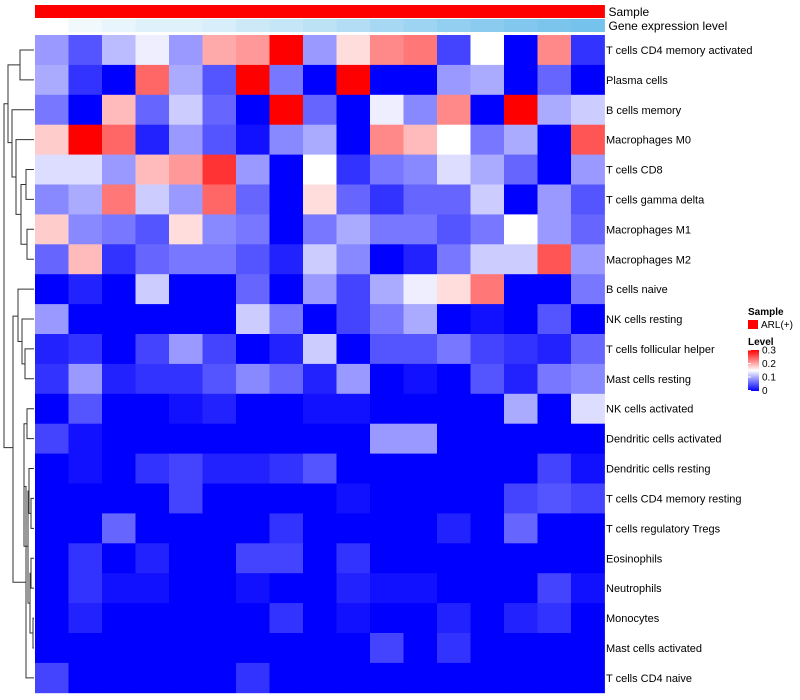 The height and width of the screenshot is (700, 800). What do you see at coordinates (654, 649) in the screenshot?
I see `row-label: Mast cells activated` at bounding box center [654, 649].